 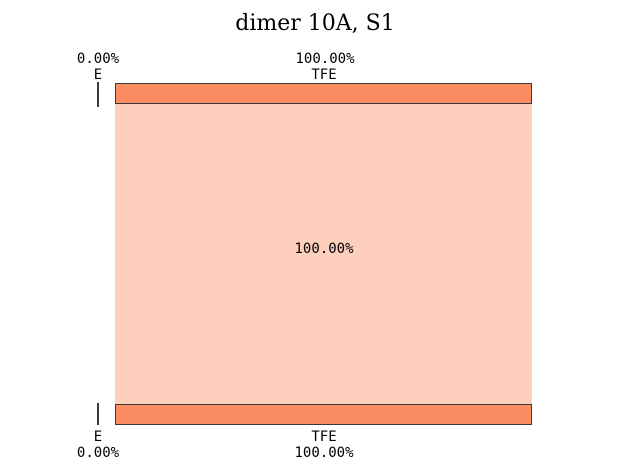 What do you see at coordinates (324, 75) in the screenshot?
I see `top-node-tfe-label: TFE` at bounding box center [324, 75].